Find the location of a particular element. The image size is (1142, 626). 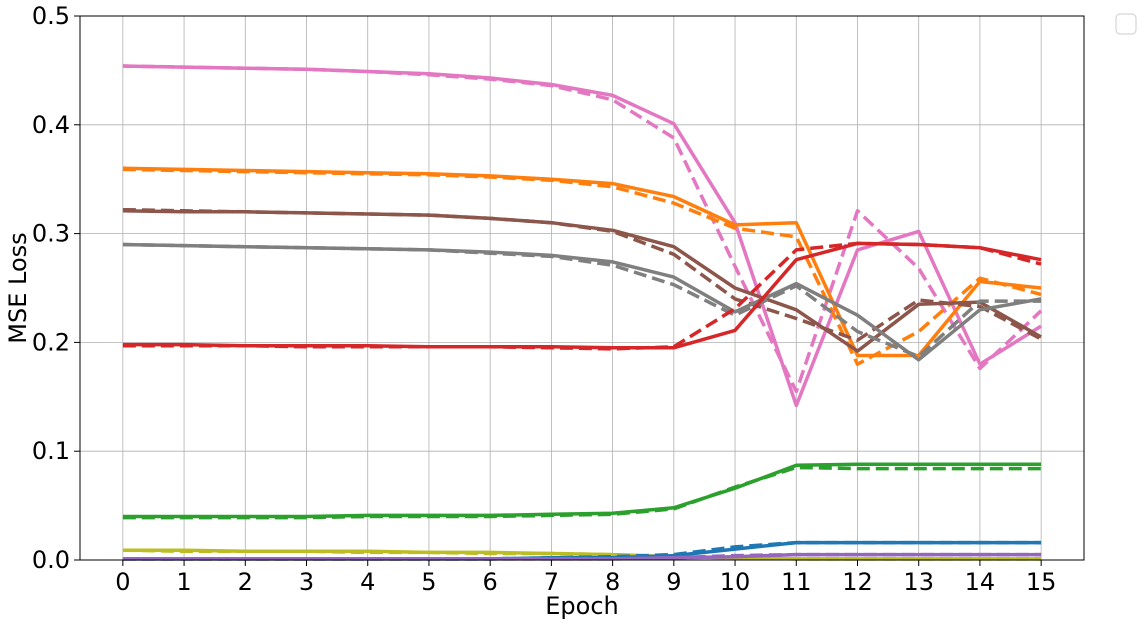

x-tick-label: 0 is located at coordinates (122, 582).